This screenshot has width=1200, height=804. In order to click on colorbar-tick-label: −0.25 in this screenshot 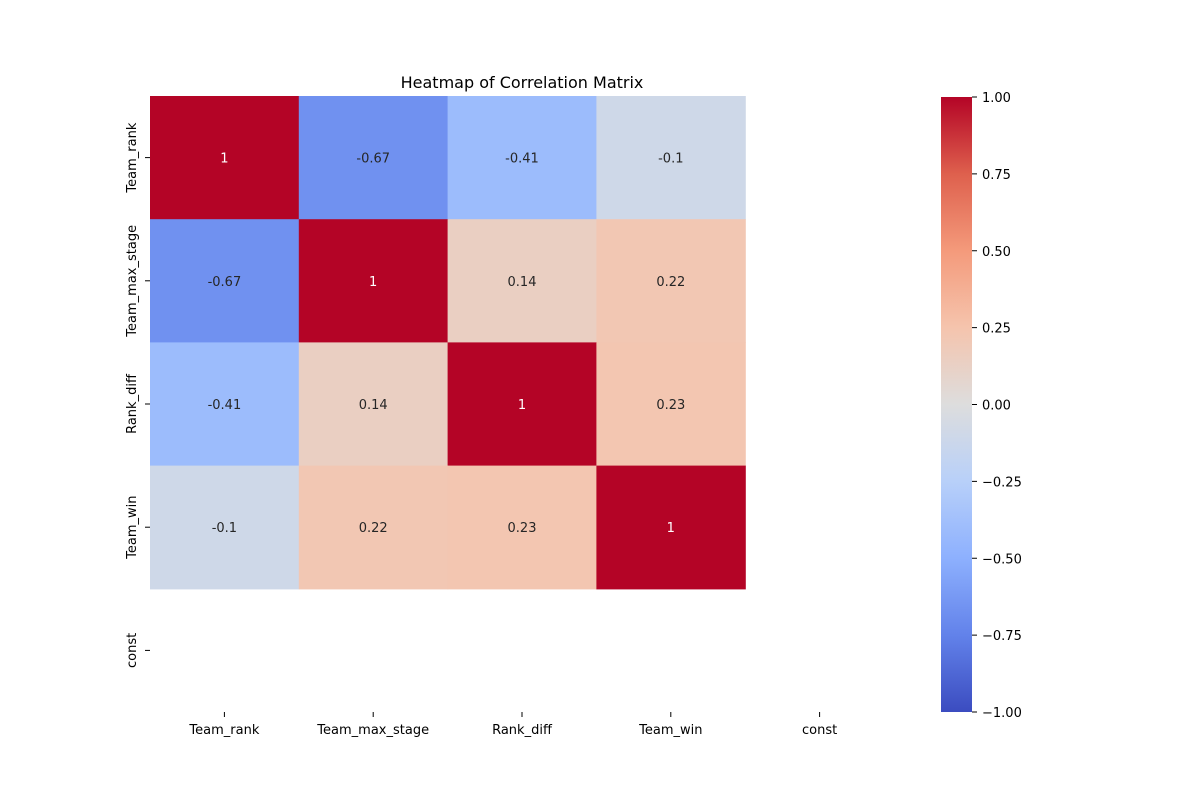, I will do `click(1002, 482)`.